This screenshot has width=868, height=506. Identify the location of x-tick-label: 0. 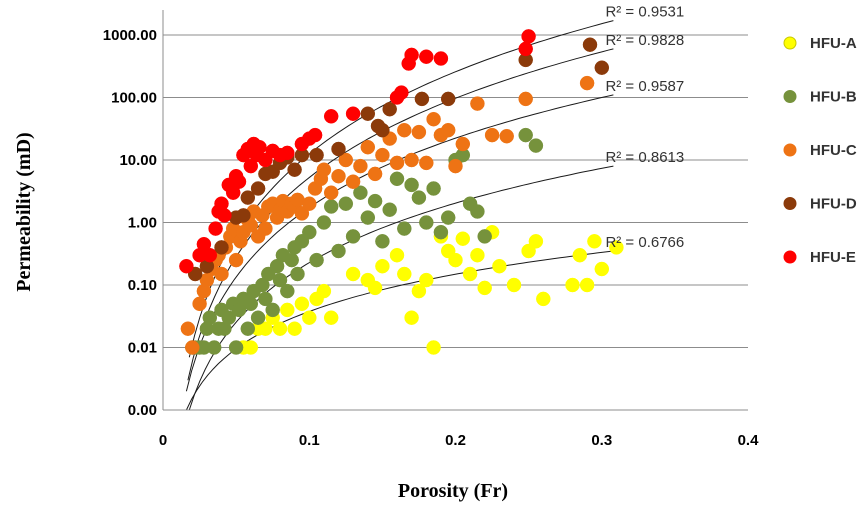
(163, 440).